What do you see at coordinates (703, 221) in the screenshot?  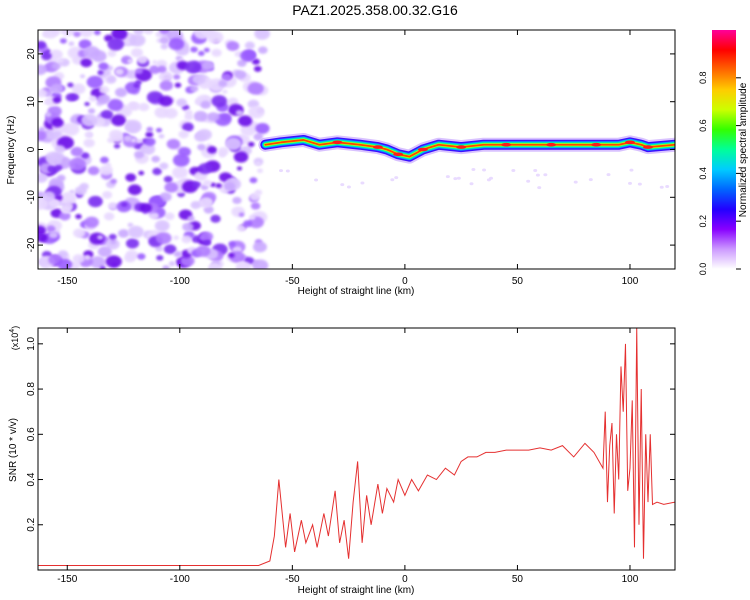 I see `colorbar-tick-label: 0.2` at bounding box center [703, 221].